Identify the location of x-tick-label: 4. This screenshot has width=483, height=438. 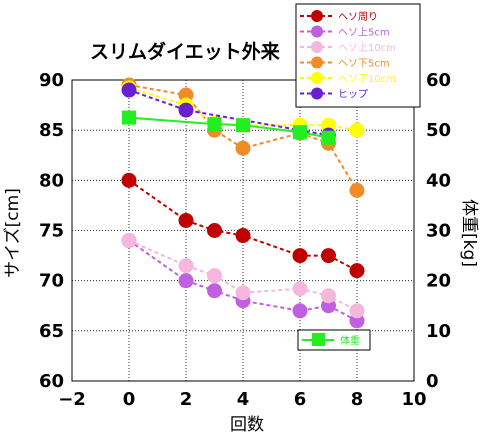
(243, 399).